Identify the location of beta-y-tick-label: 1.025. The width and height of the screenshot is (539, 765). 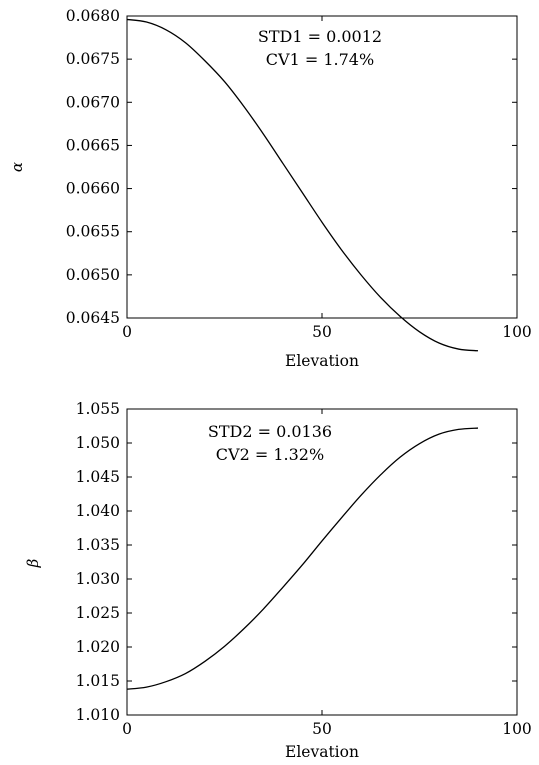
(98, 613).